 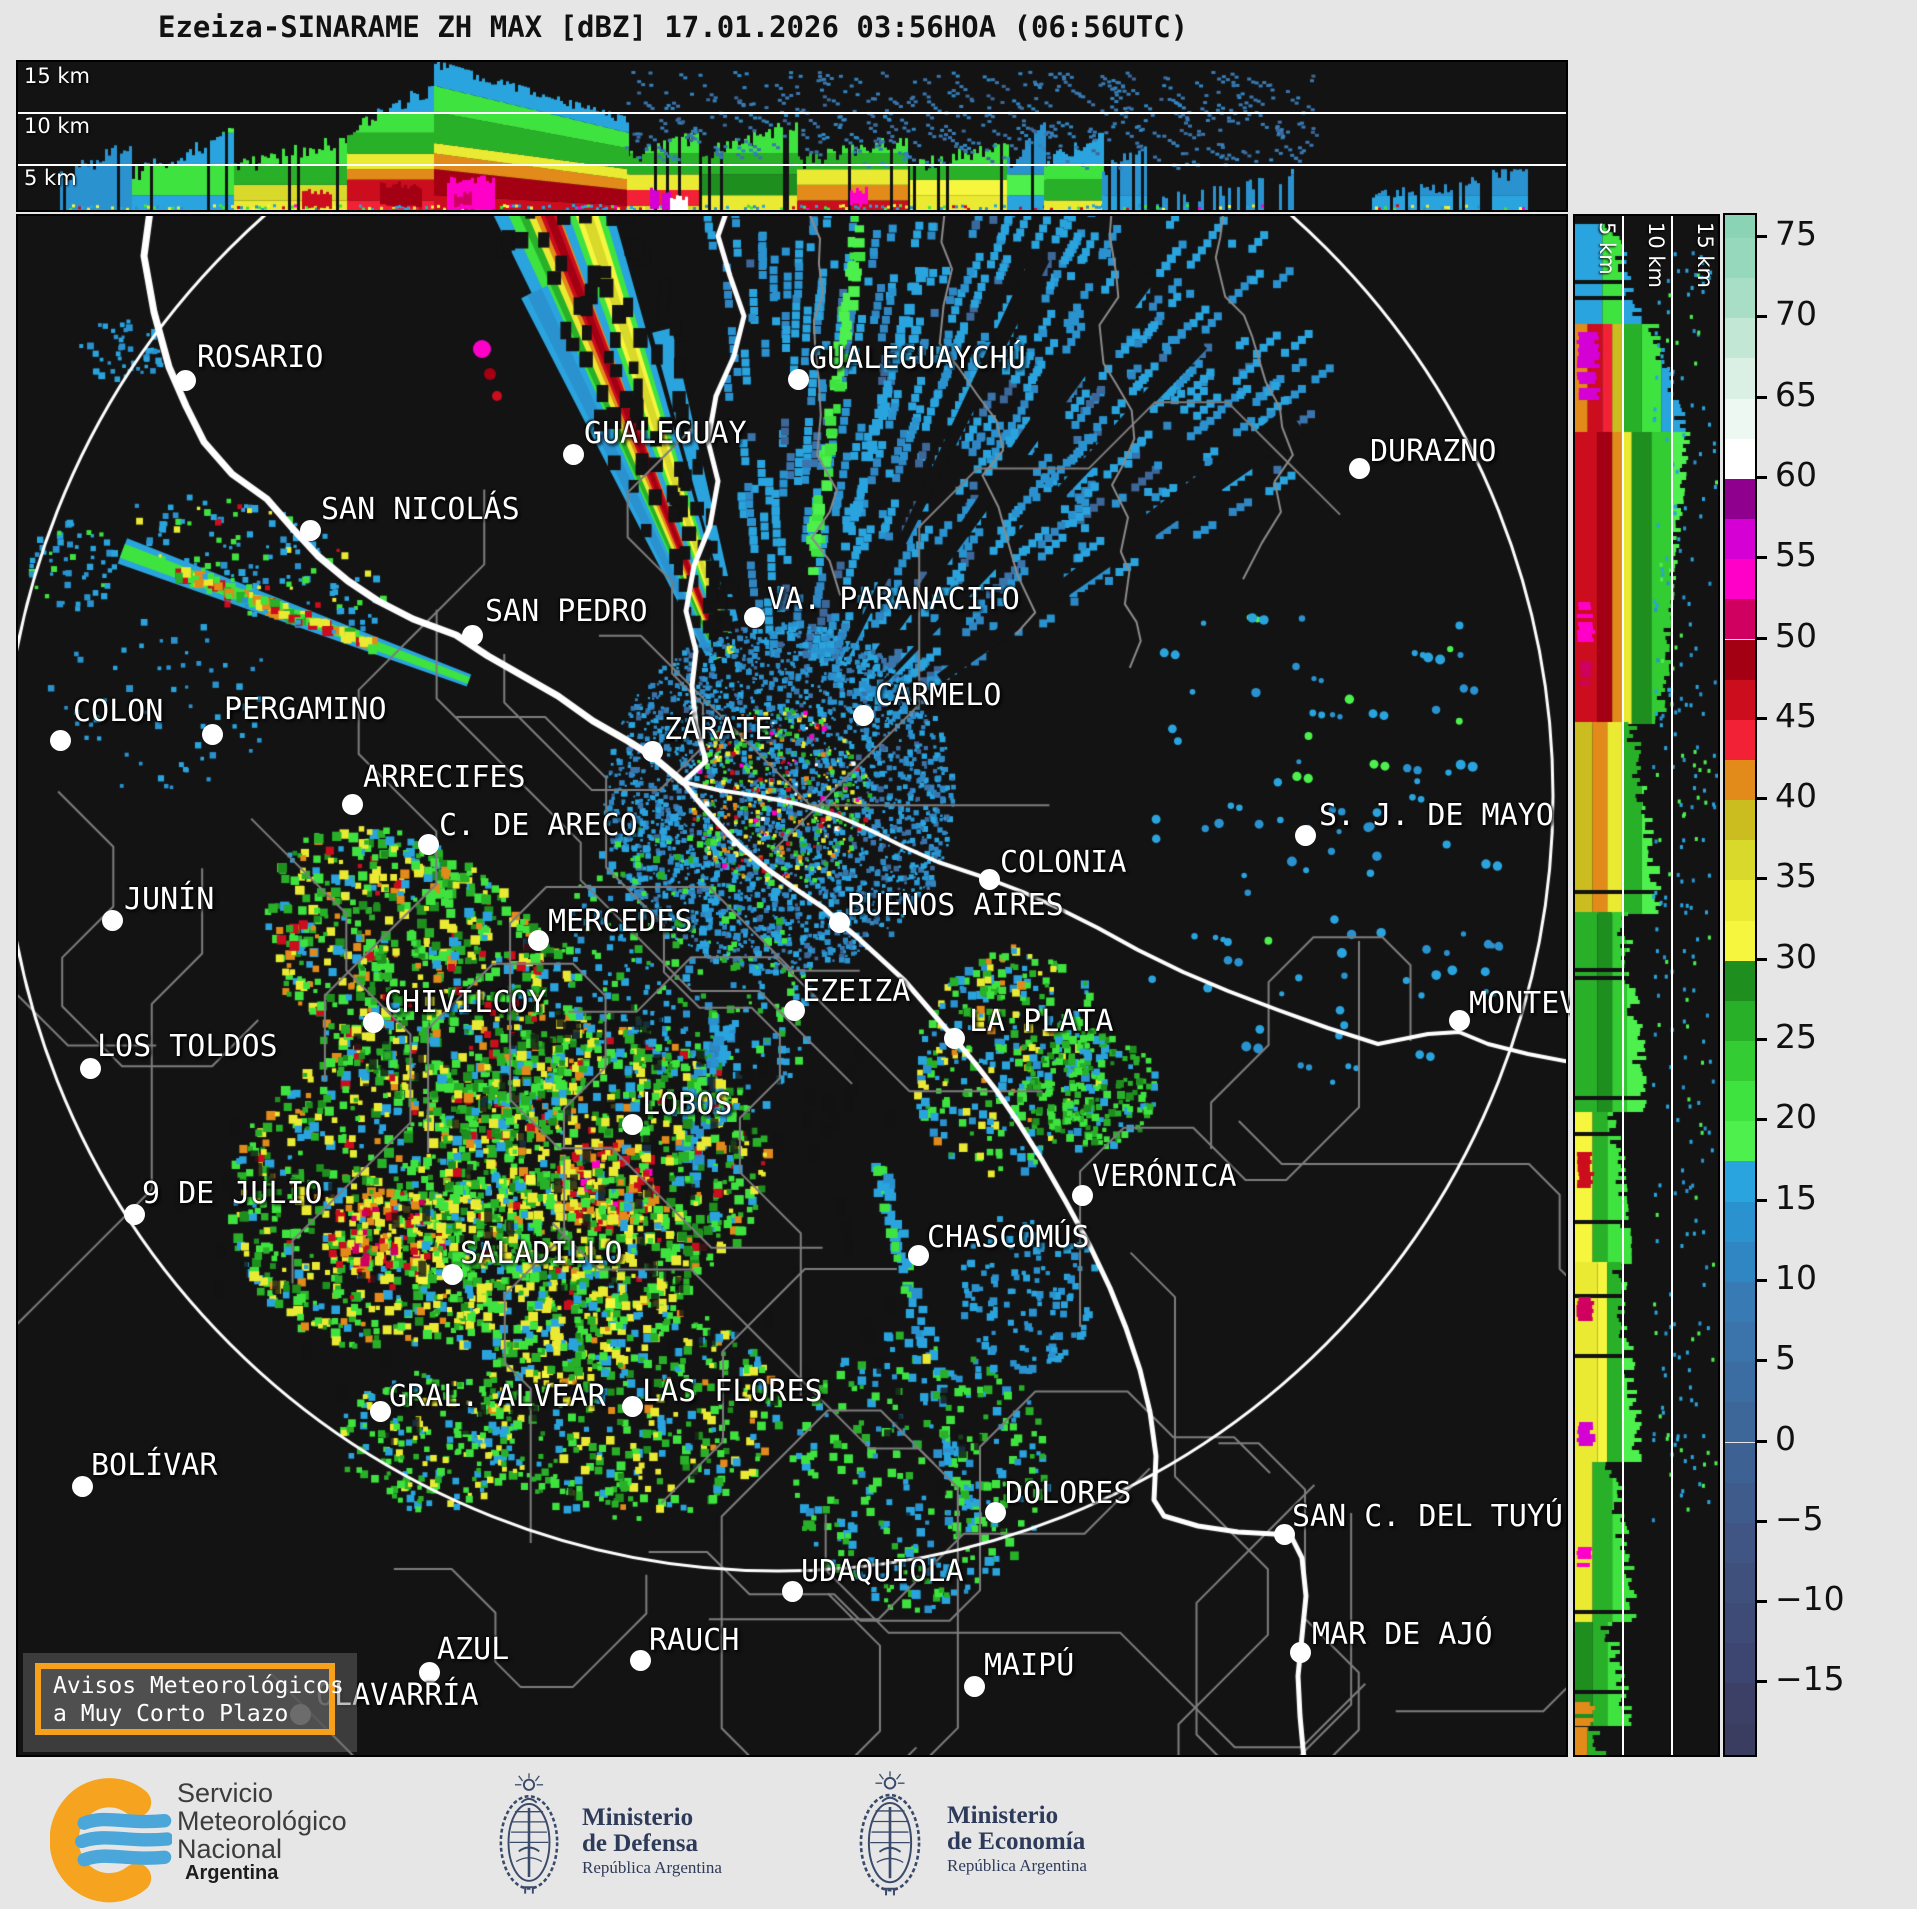 I want to click on defensa-name-line2: de Defensa, so click(x=640, y=1843).